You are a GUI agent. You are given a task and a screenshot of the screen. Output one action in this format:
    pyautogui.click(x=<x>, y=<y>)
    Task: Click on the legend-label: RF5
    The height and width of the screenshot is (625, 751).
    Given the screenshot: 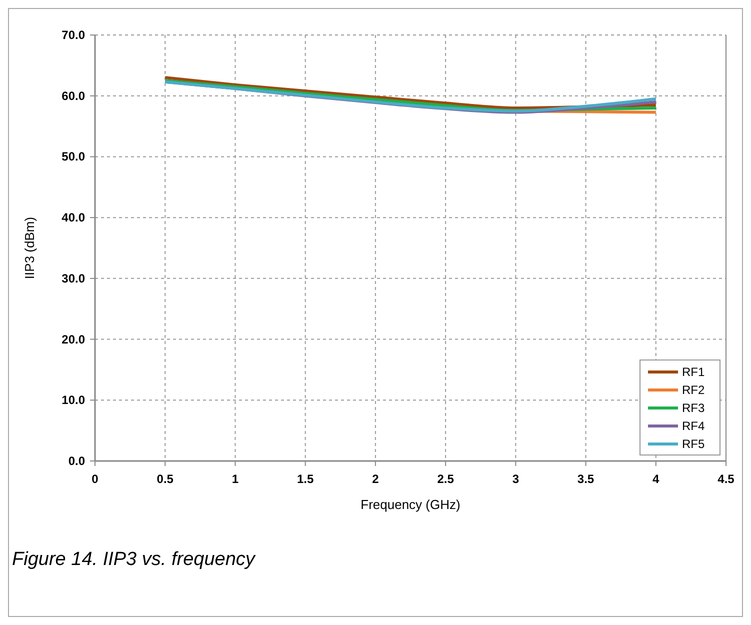 What is the action you would take?
    pyautogui.click(x=693, y=444)
    